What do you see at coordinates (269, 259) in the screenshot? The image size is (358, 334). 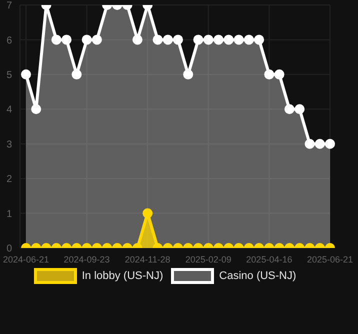 I see `x-tick-label: 2025-04-16` at bounding box center [269, 259].